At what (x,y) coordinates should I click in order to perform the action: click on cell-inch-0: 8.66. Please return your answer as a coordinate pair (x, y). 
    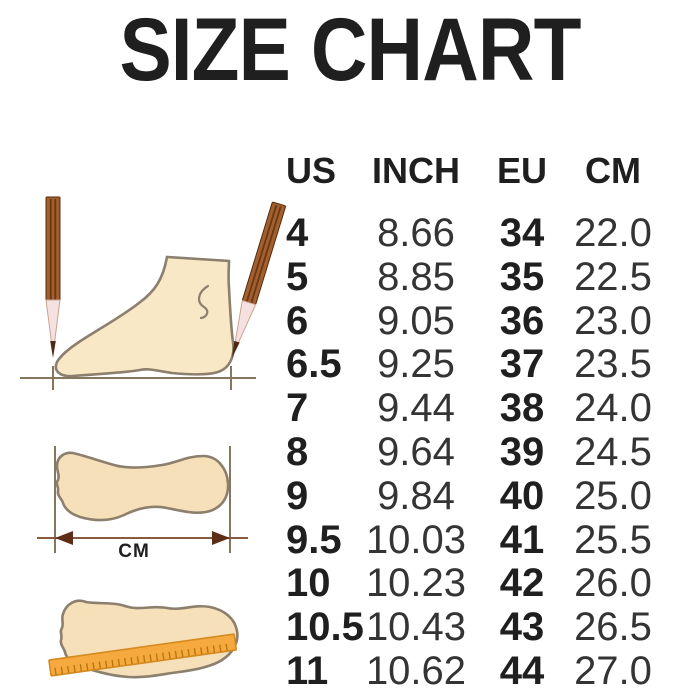
    Looking at the image, I should click on (416, 233).